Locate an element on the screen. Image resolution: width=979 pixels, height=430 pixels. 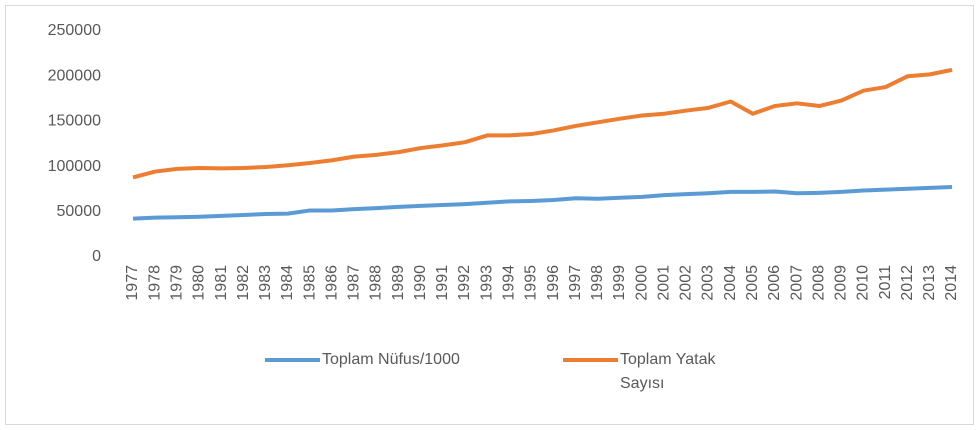
x-tick-label: 1991 is located at coordinates (442, 283).